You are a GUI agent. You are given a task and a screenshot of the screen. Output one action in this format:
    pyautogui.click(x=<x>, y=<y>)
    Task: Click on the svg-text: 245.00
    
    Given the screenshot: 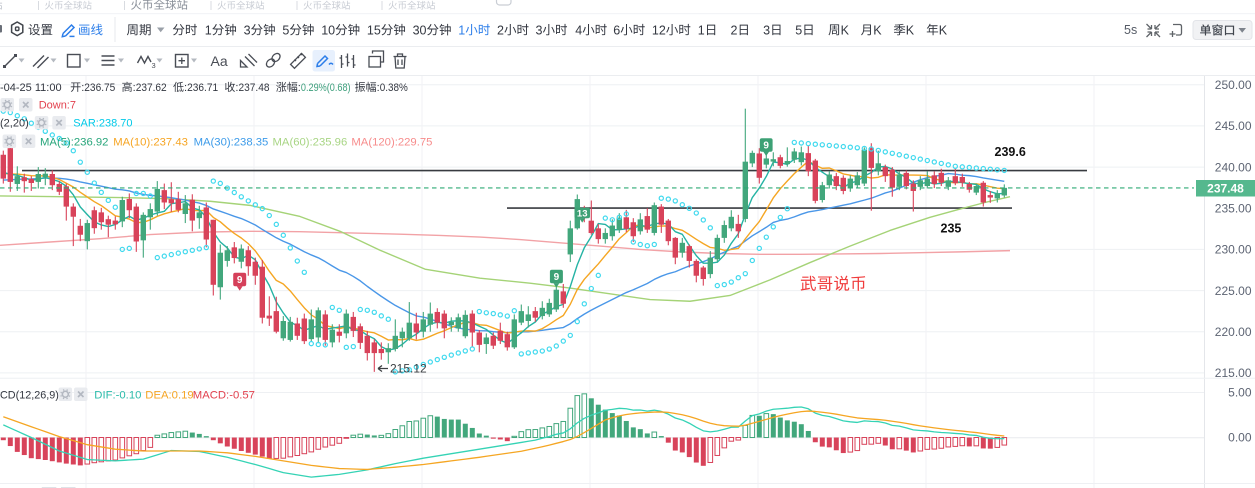 What is the action you would take?
    pyautogui.click(x=1233, y=126)
    